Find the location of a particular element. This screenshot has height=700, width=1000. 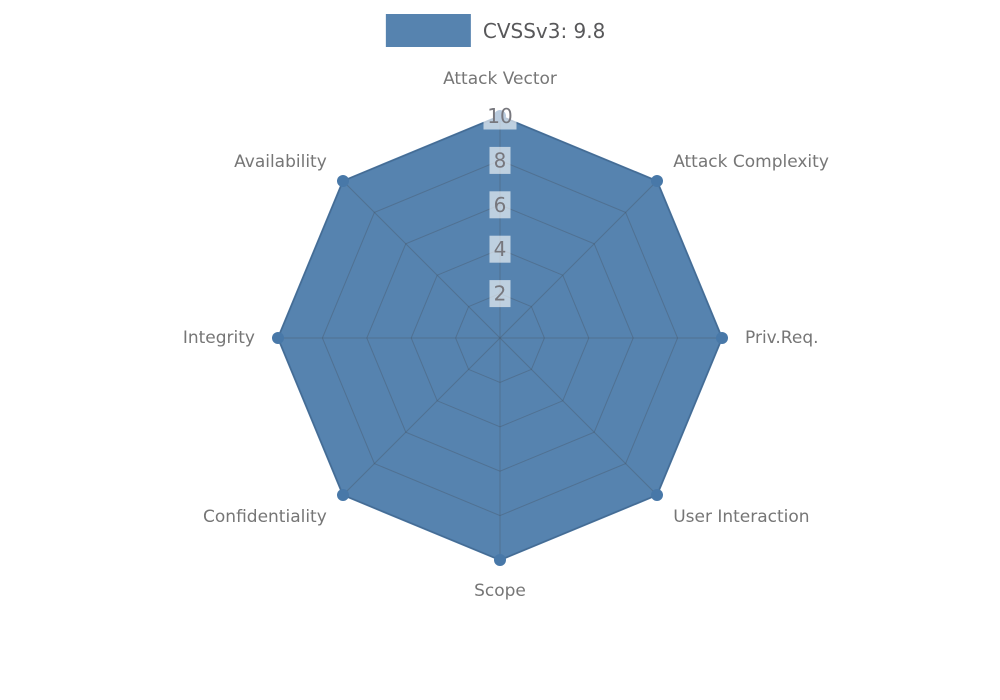

axis-label: Scope is located at coordinates (500, 591).